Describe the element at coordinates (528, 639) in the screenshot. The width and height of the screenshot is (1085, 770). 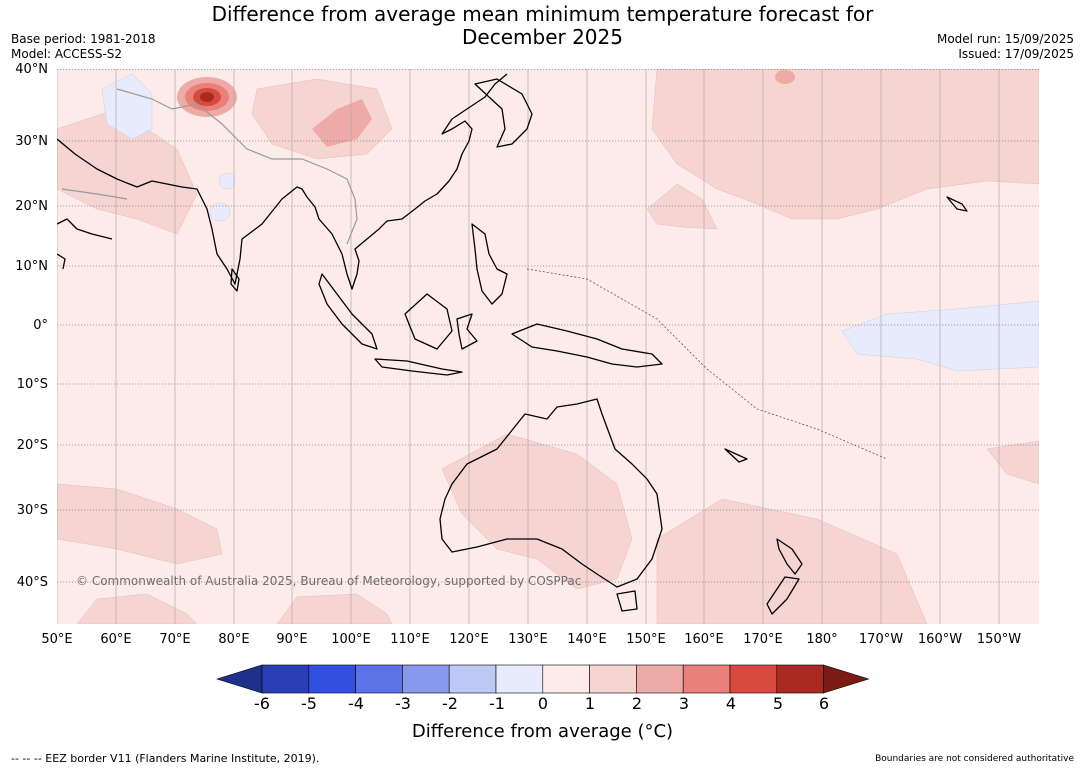
I see `lon-label-130e: 130°E` at that location.